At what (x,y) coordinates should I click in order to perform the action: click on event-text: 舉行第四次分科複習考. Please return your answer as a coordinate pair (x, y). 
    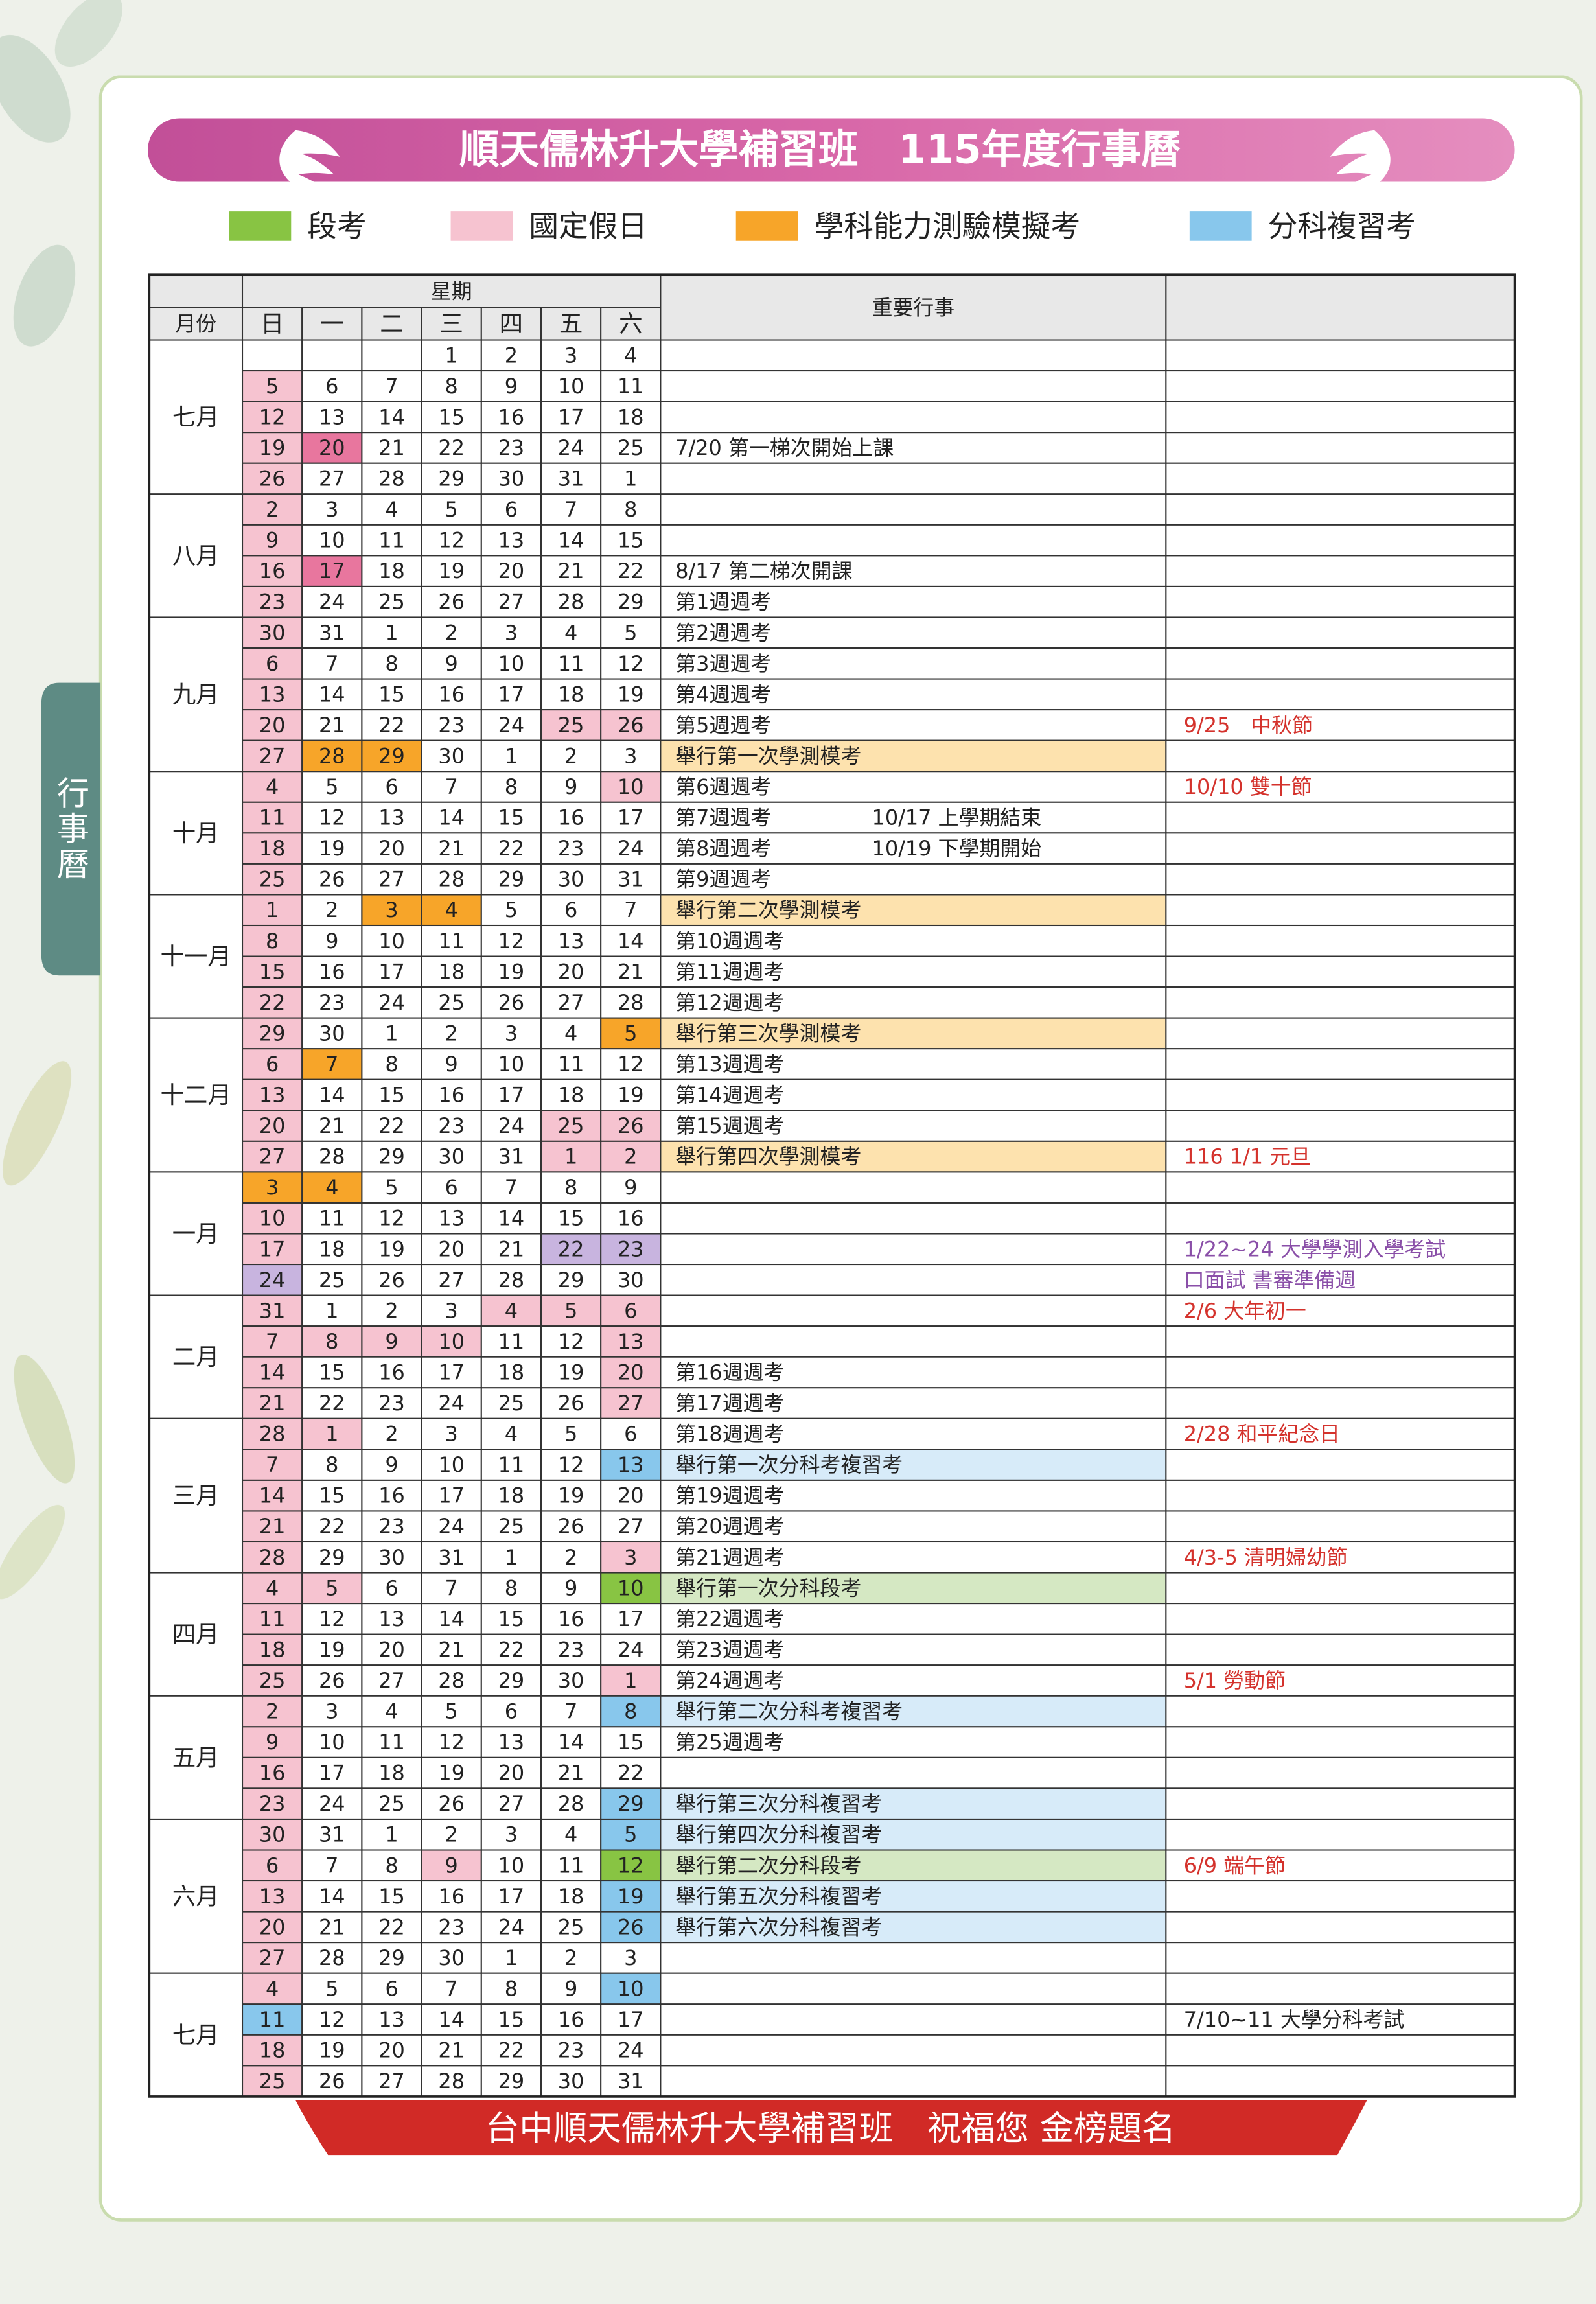
    Looking at the image, I should click on (778, 1834).